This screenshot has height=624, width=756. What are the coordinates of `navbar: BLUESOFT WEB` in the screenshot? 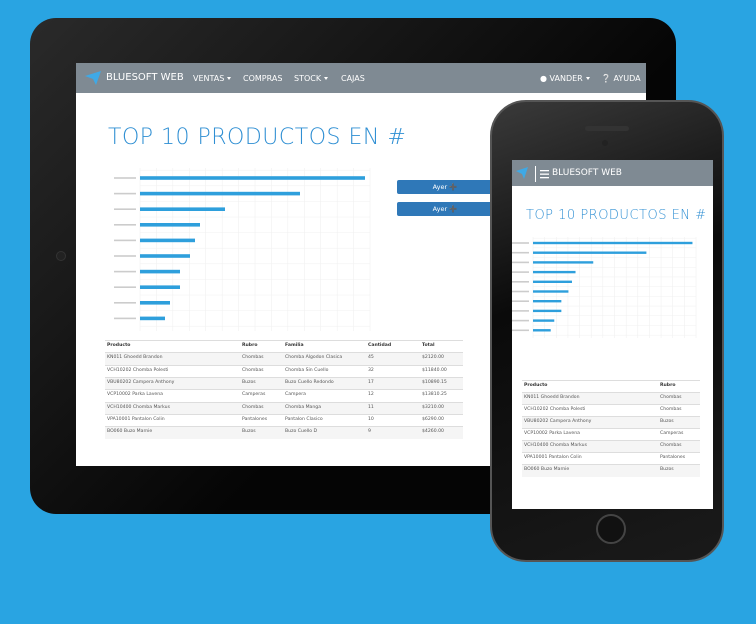 It's located at (612, 173).